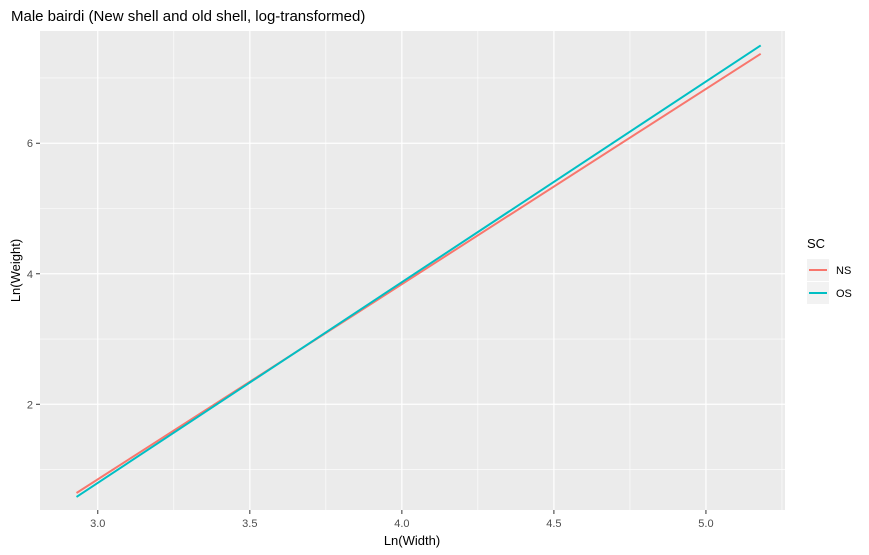 The height and width of the screenshot is (555, 869). I want to click on y-tick-label: 4, so click(30, 275).